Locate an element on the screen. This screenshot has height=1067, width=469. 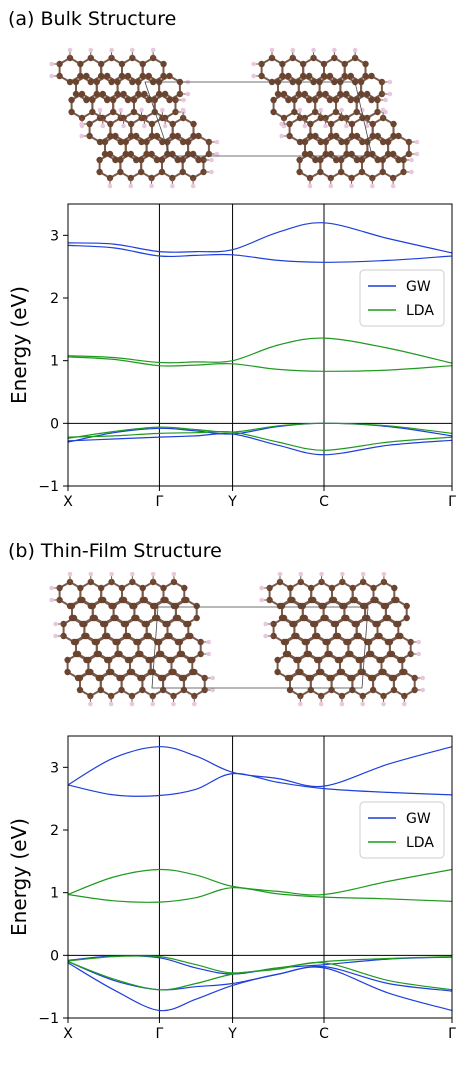
bulk-layer-bottom-right is located at coordinates (349, 148).